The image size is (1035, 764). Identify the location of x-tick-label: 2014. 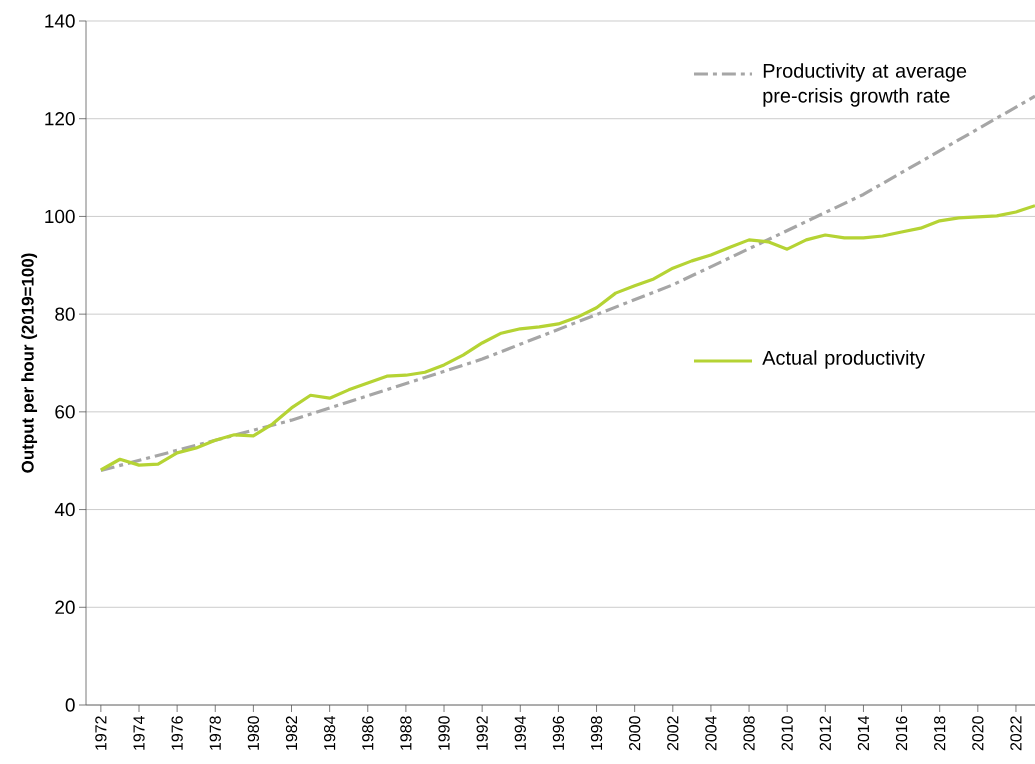
(863, 733).